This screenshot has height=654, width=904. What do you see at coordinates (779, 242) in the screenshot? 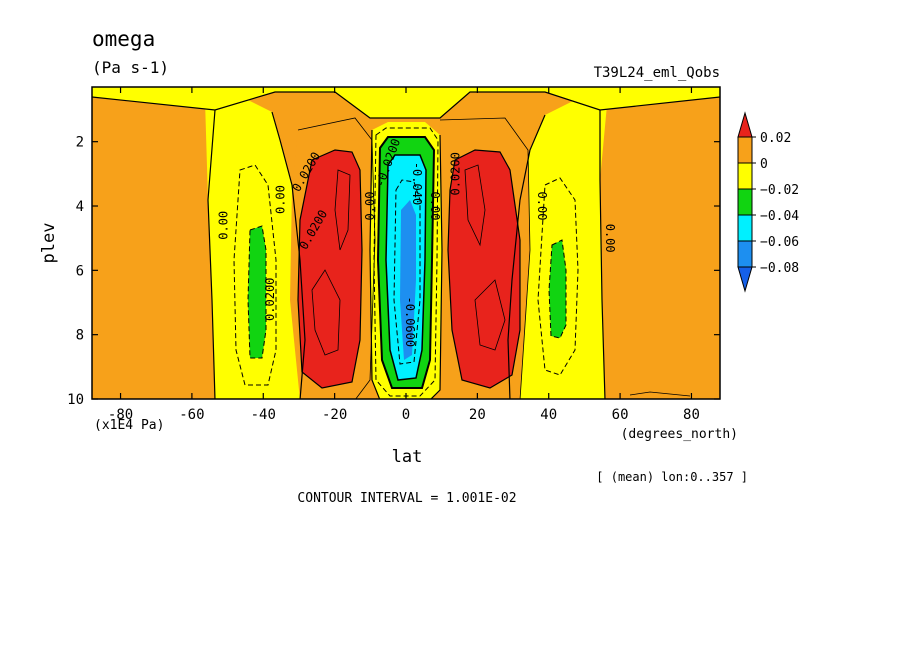
I see `colorbar-label: −0.06` at bounding box center [779, 242].